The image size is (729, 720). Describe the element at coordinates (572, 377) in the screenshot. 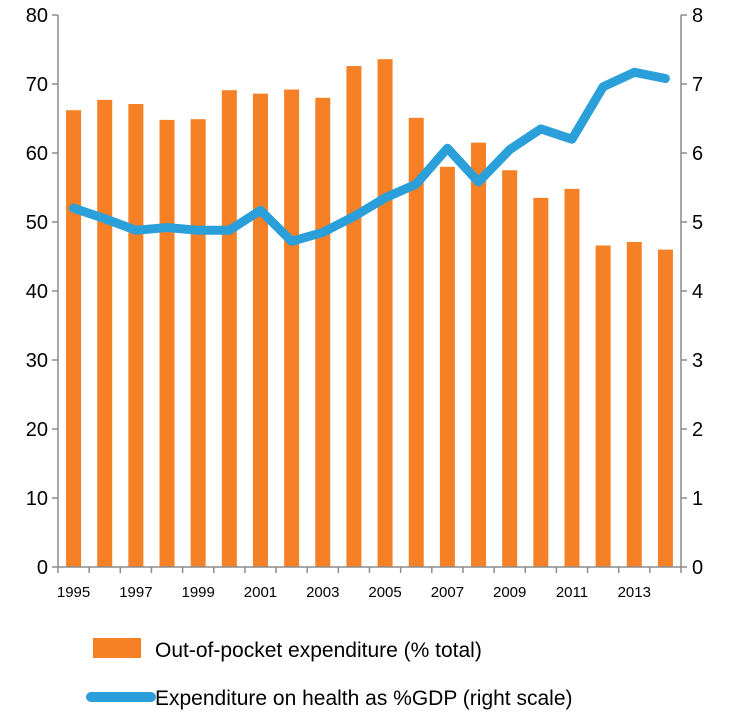

I see `bar-2011` at that location.